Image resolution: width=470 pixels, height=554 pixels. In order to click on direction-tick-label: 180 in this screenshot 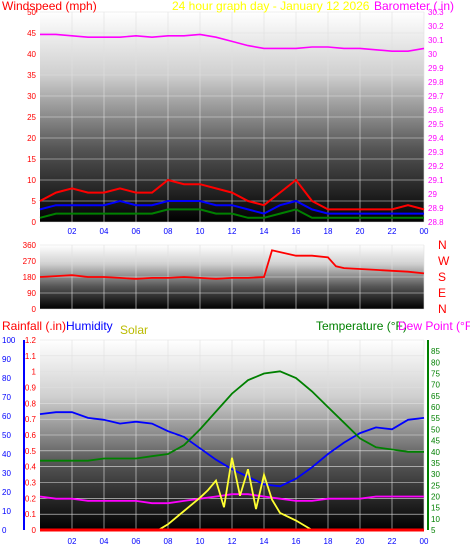, I will do `click(30, 277)`.